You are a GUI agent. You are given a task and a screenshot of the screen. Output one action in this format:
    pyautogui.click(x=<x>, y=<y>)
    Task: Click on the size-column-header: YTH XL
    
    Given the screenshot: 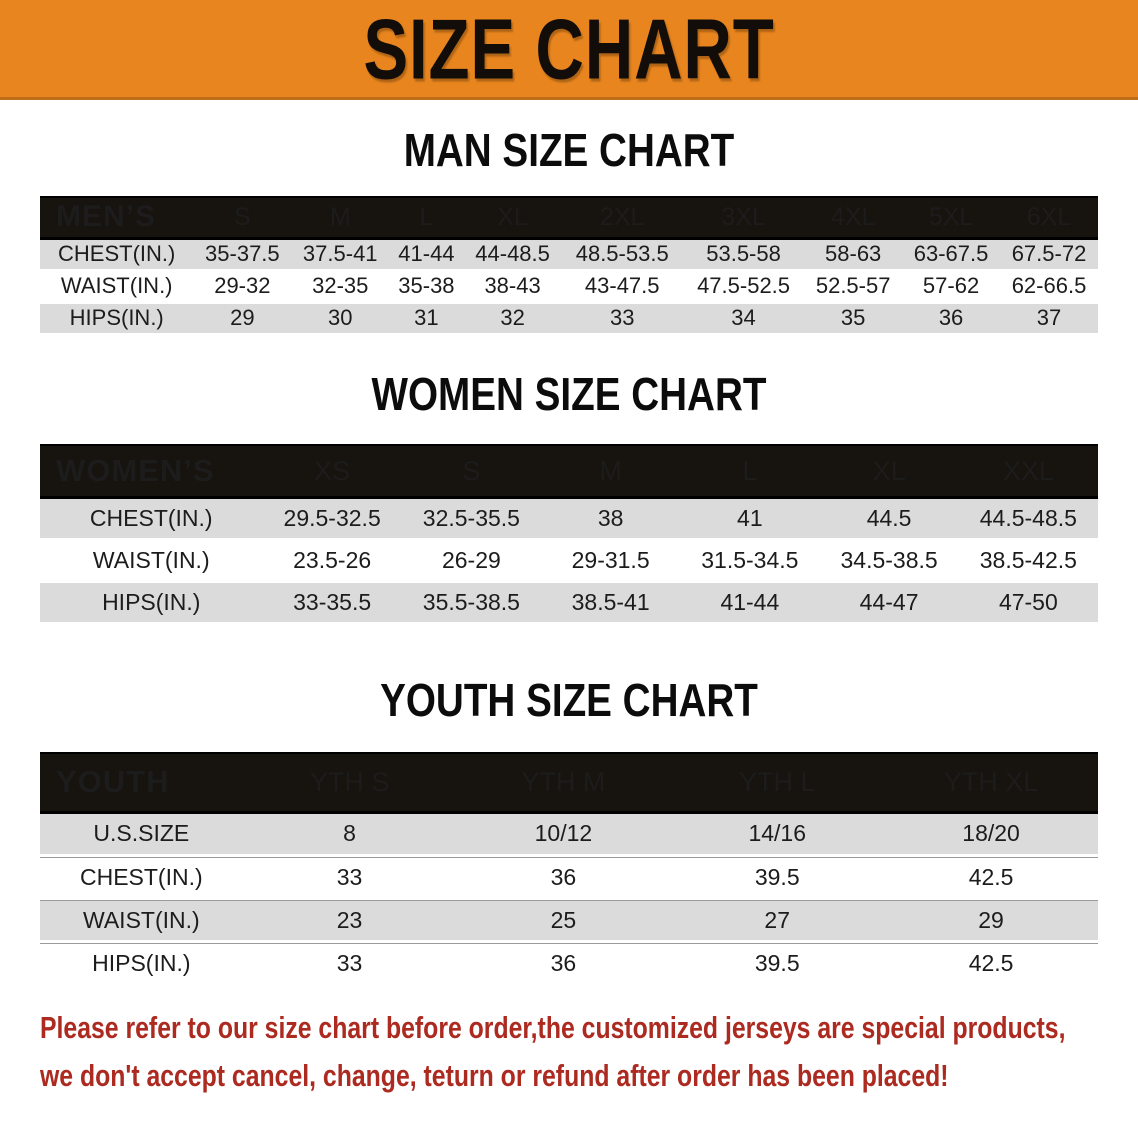 What is the action you would take?
    pyautogui.click(x=991, y=782)
    